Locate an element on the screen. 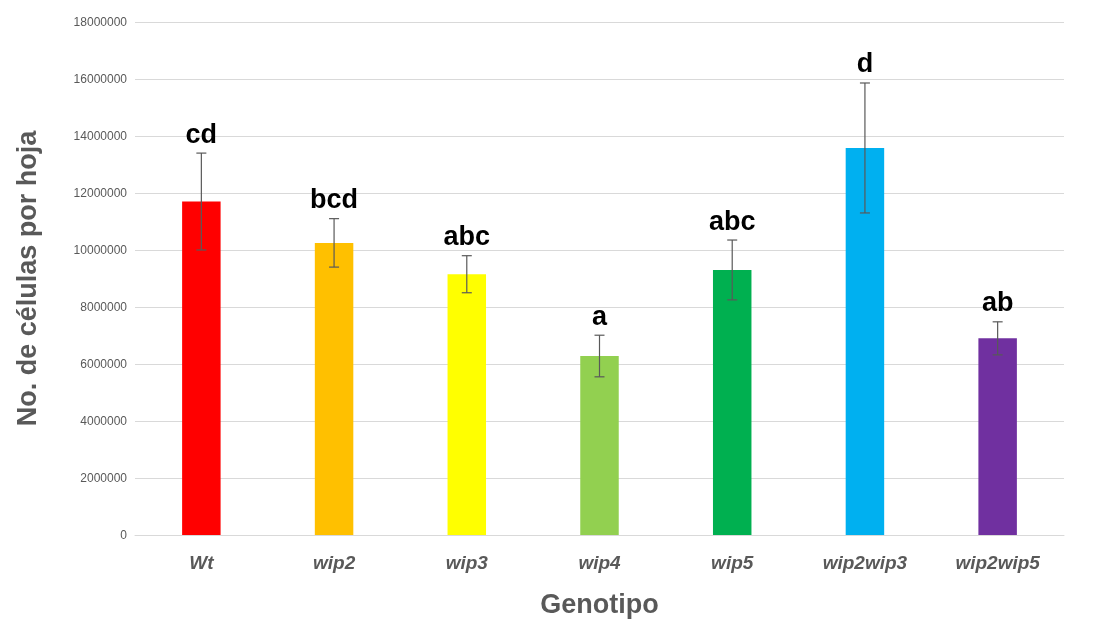 The width and height of the screenshot is (1094, 632). x-tick-label: wip2wip5 is located at coordinates (998, 562).